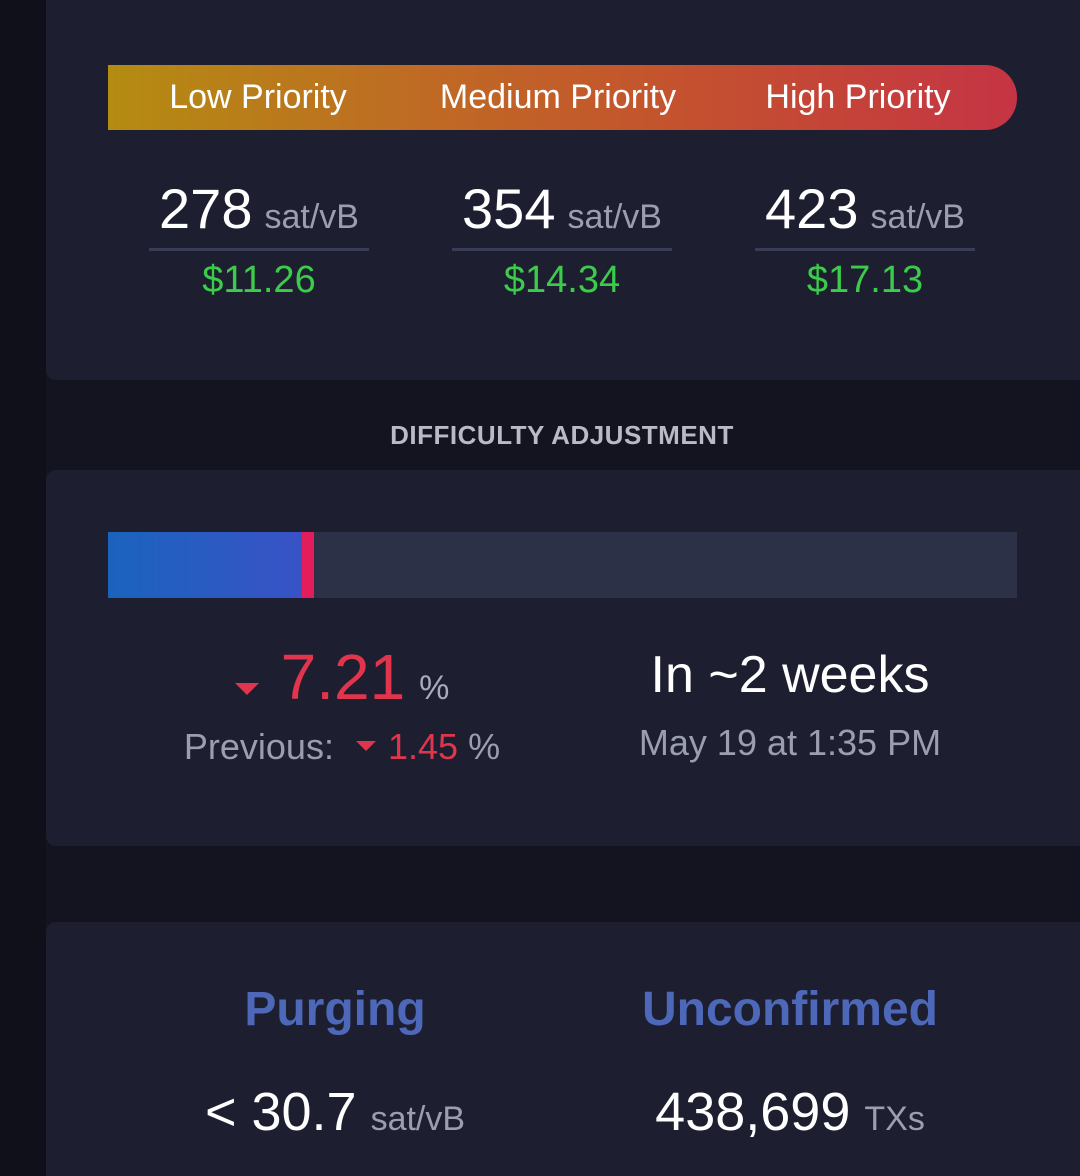 Image resolution: width=1080 pixels, height=1176 pixels. I want to click on unconfirmed-stat: Unconfirmed 438,699 TXs, so click(790, 1062).